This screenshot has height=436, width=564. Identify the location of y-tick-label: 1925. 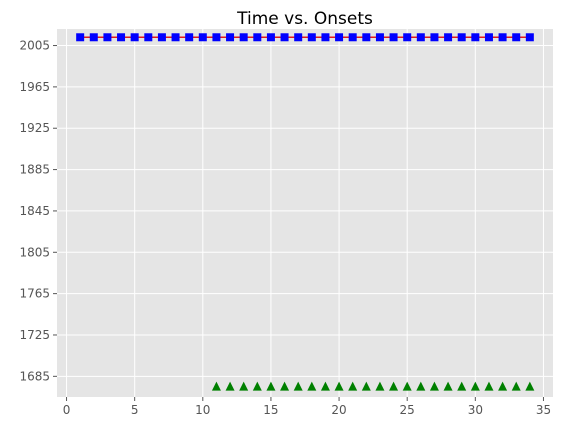
(34, 128).